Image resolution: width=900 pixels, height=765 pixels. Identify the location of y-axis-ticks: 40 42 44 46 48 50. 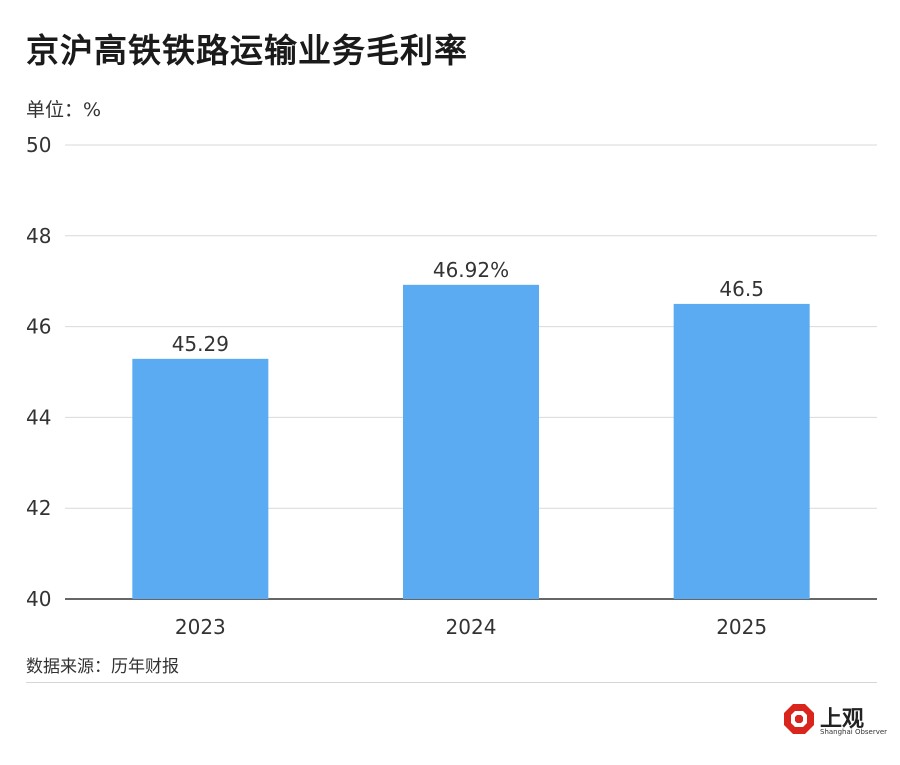
(38, 372).